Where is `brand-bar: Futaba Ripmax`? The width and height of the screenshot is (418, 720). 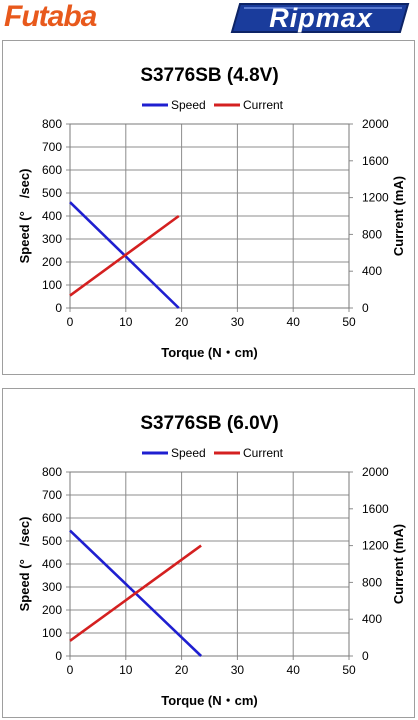
brand-bar: Futaba Ripmax is located at coordinates (209, 19).